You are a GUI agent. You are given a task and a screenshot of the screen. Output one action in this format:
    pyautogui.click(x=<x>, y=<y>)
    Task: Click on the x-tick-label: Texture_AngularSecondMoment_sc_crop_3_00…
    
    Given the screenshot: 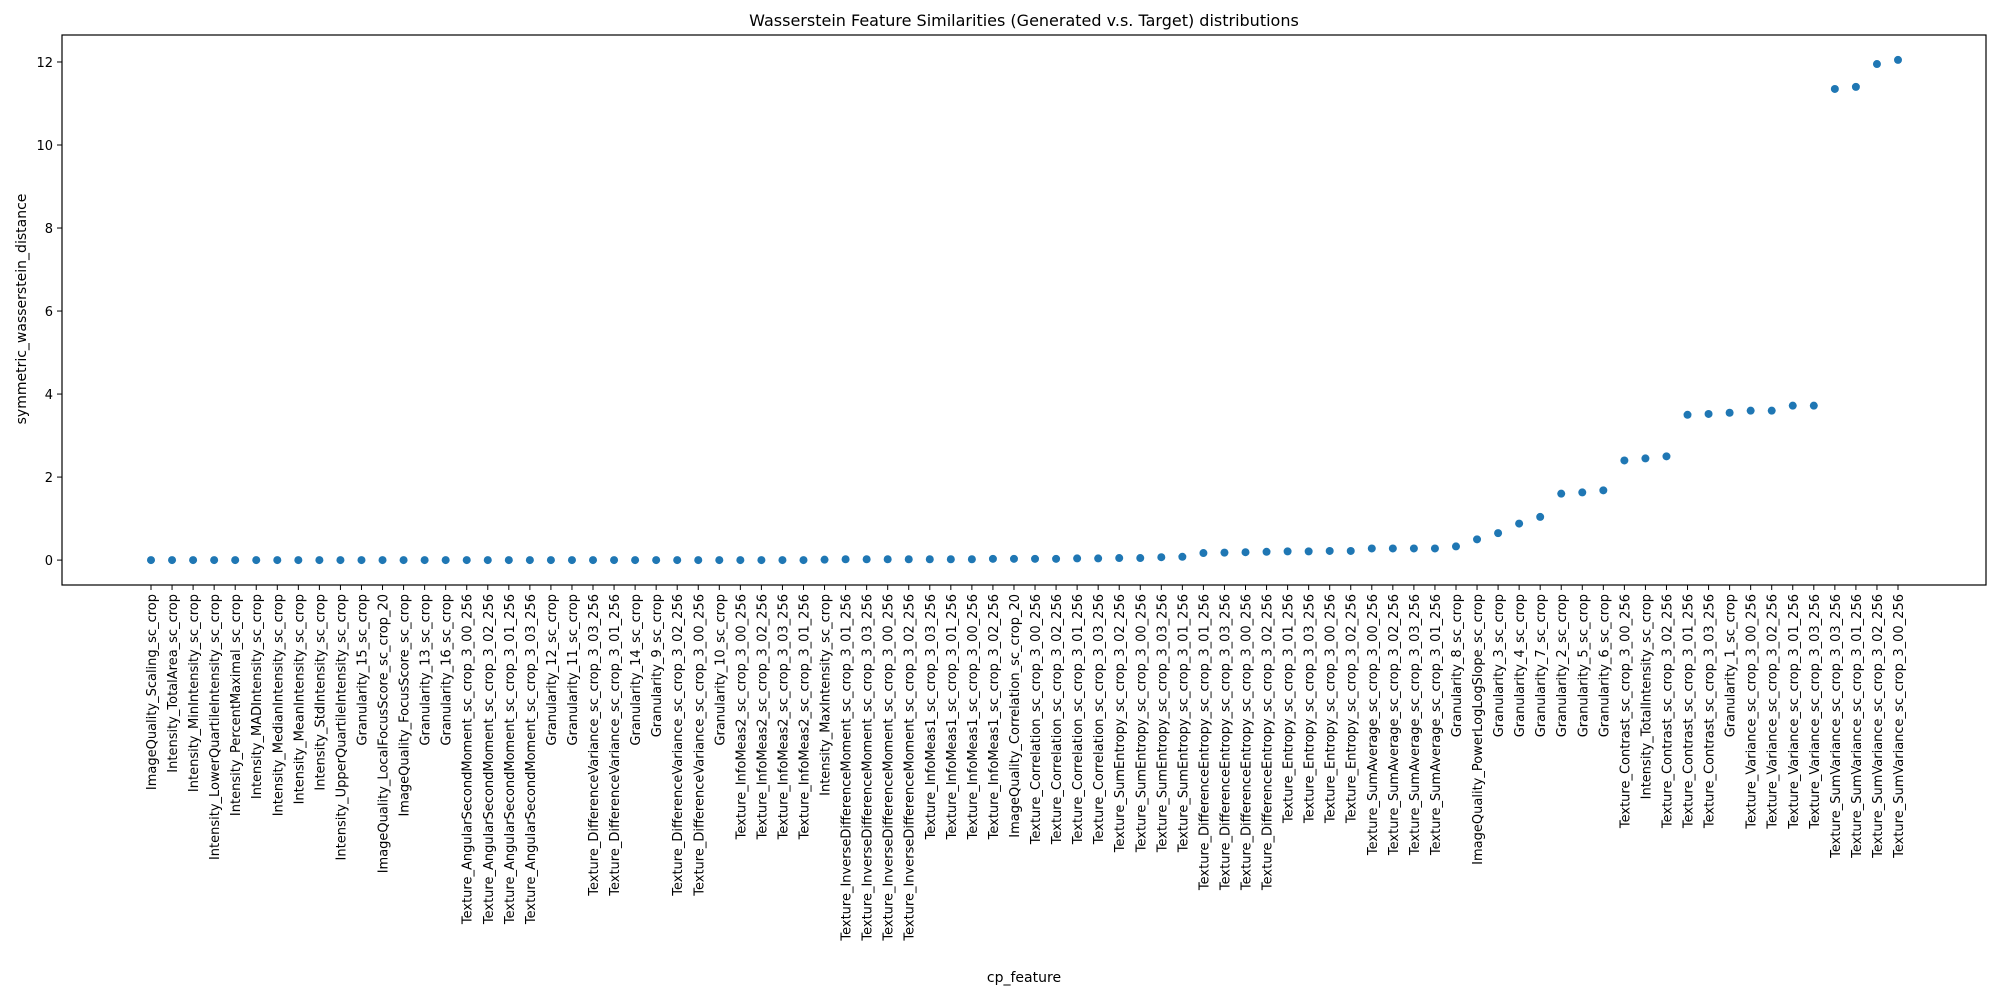 What is the action you would take?
    pyautogui.click(x=468, y=759)
    